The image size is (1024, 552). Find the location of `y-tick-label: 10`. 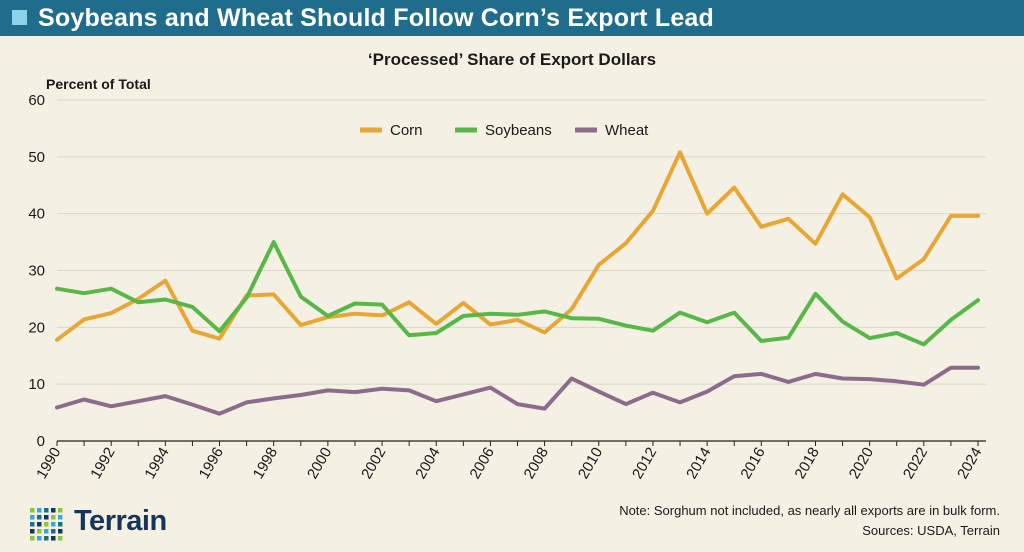

y-tick-label: 10 is located at coordinates (36, 384).